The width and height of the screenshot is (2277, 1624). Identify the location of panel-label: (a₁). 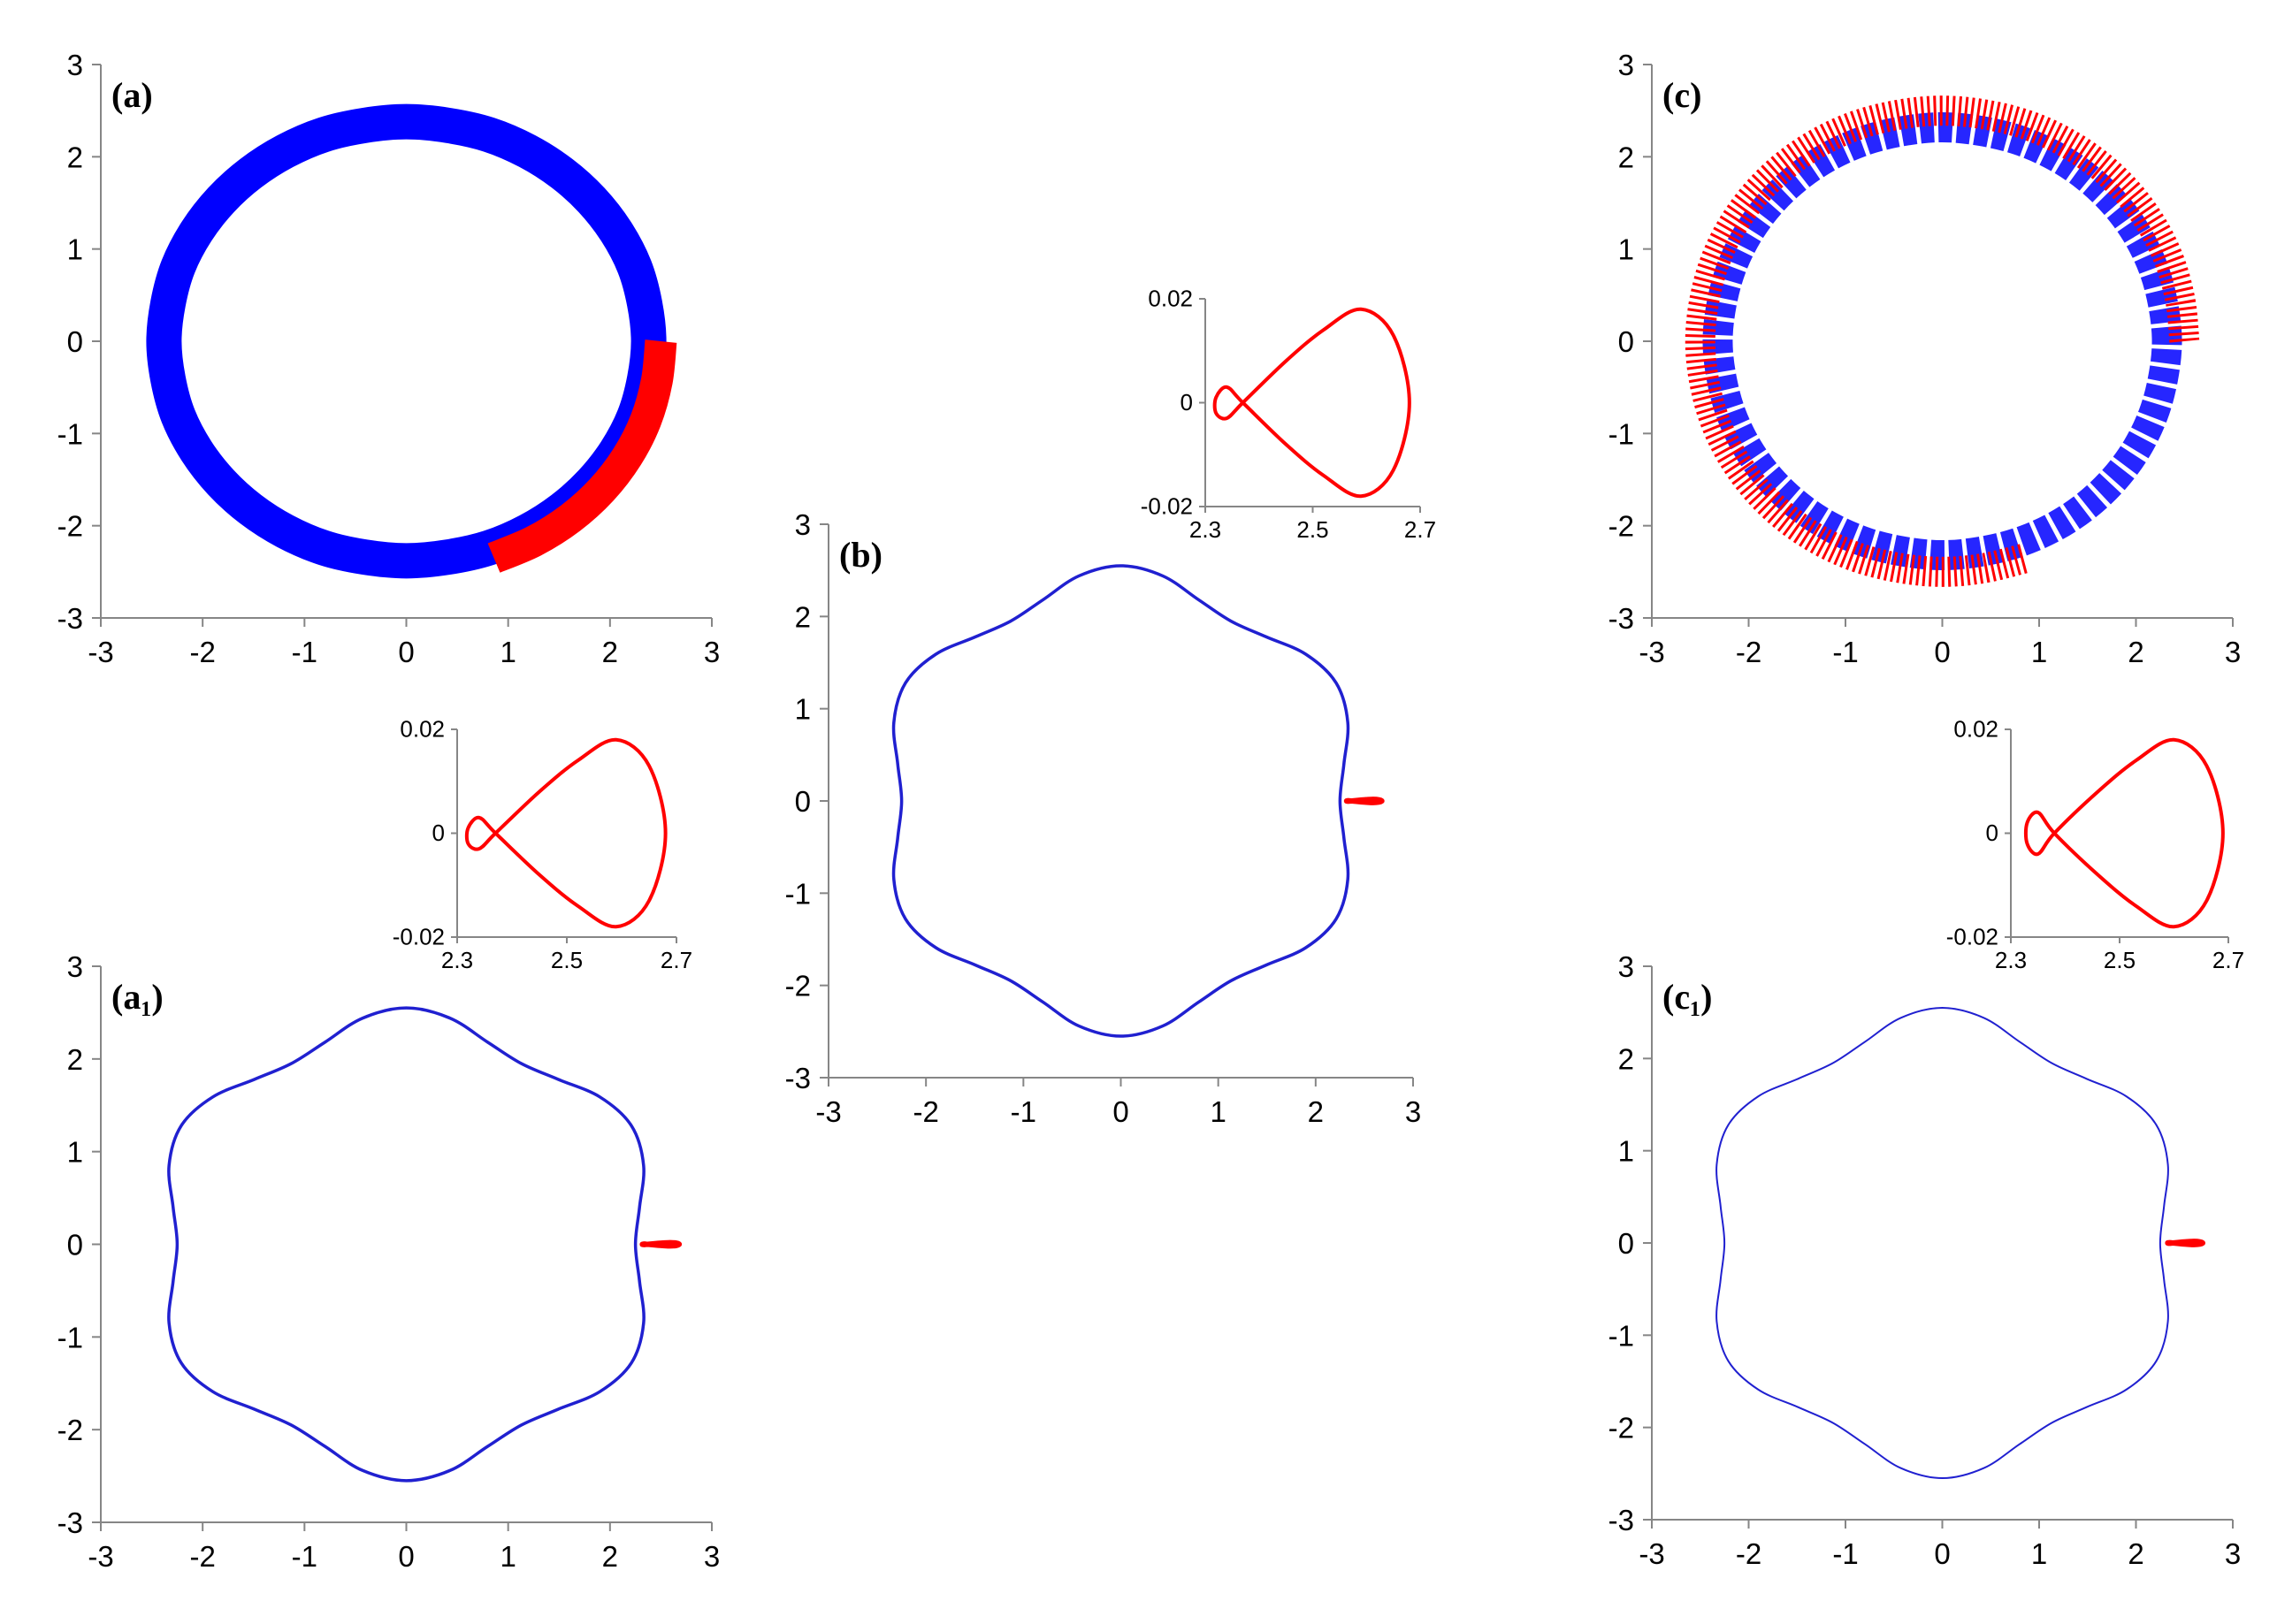
(137, 997).